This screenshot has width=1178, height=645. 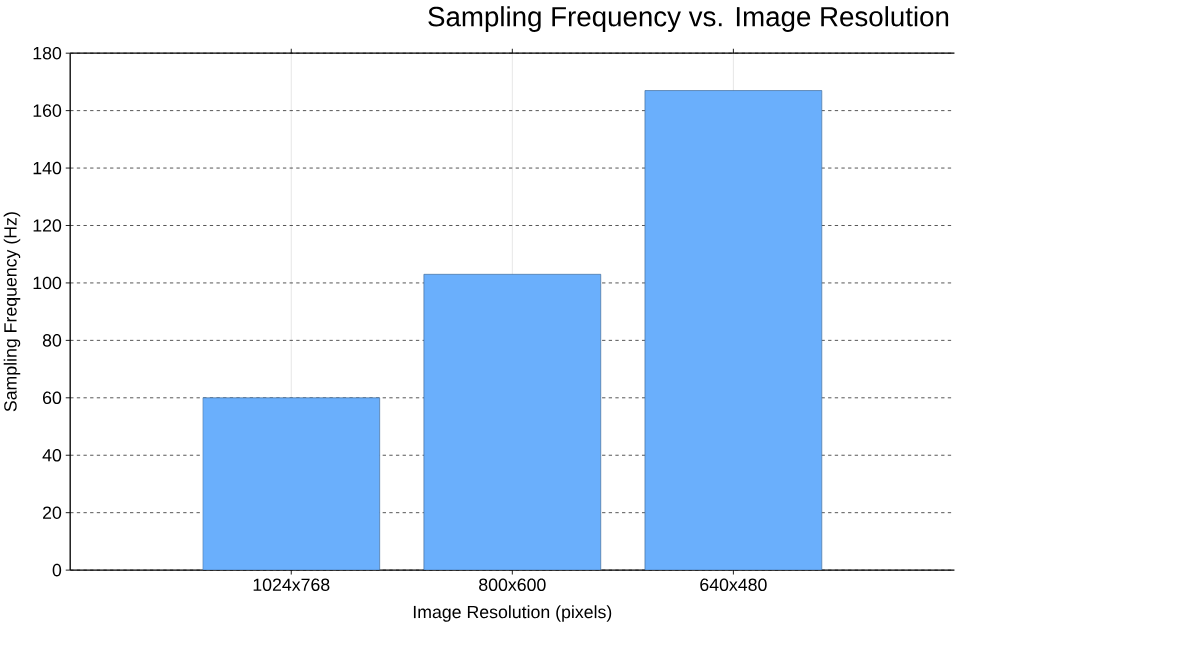 I want to click on x-tick-label: 800x600, so click(x=512, y=585).